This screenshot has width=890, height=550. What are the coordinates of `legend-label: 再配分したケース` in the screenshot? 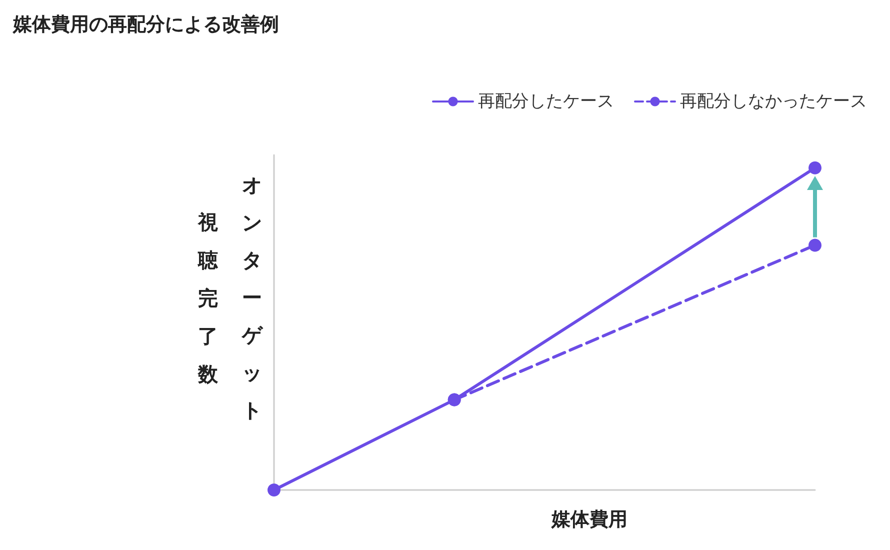 It's located at (546, 102).